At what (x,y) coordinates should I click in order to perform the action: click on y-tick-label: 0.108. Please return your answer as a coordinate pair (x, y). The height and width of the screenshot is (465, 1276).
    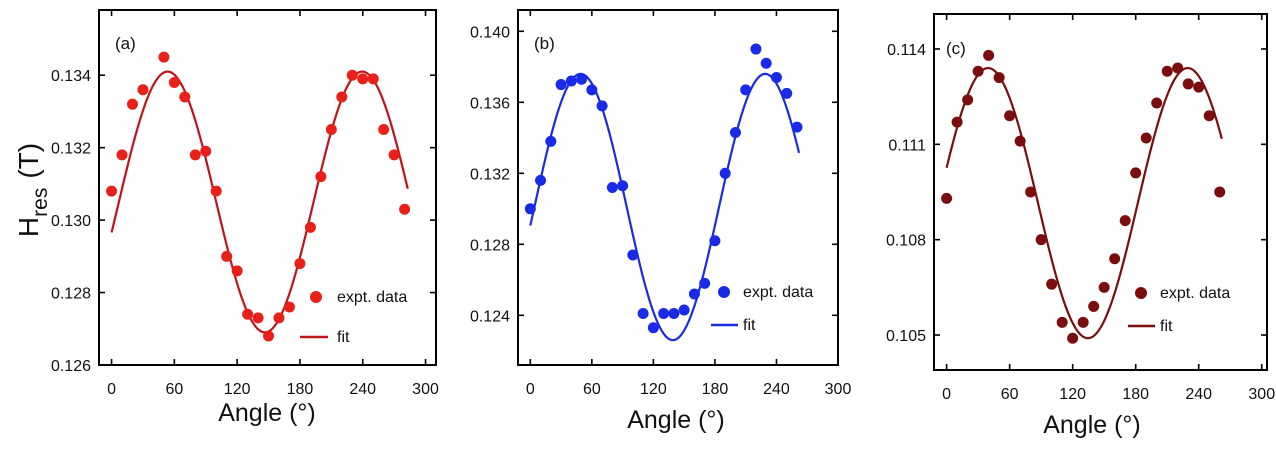
    Looking at the image, I should click on (906, 241).